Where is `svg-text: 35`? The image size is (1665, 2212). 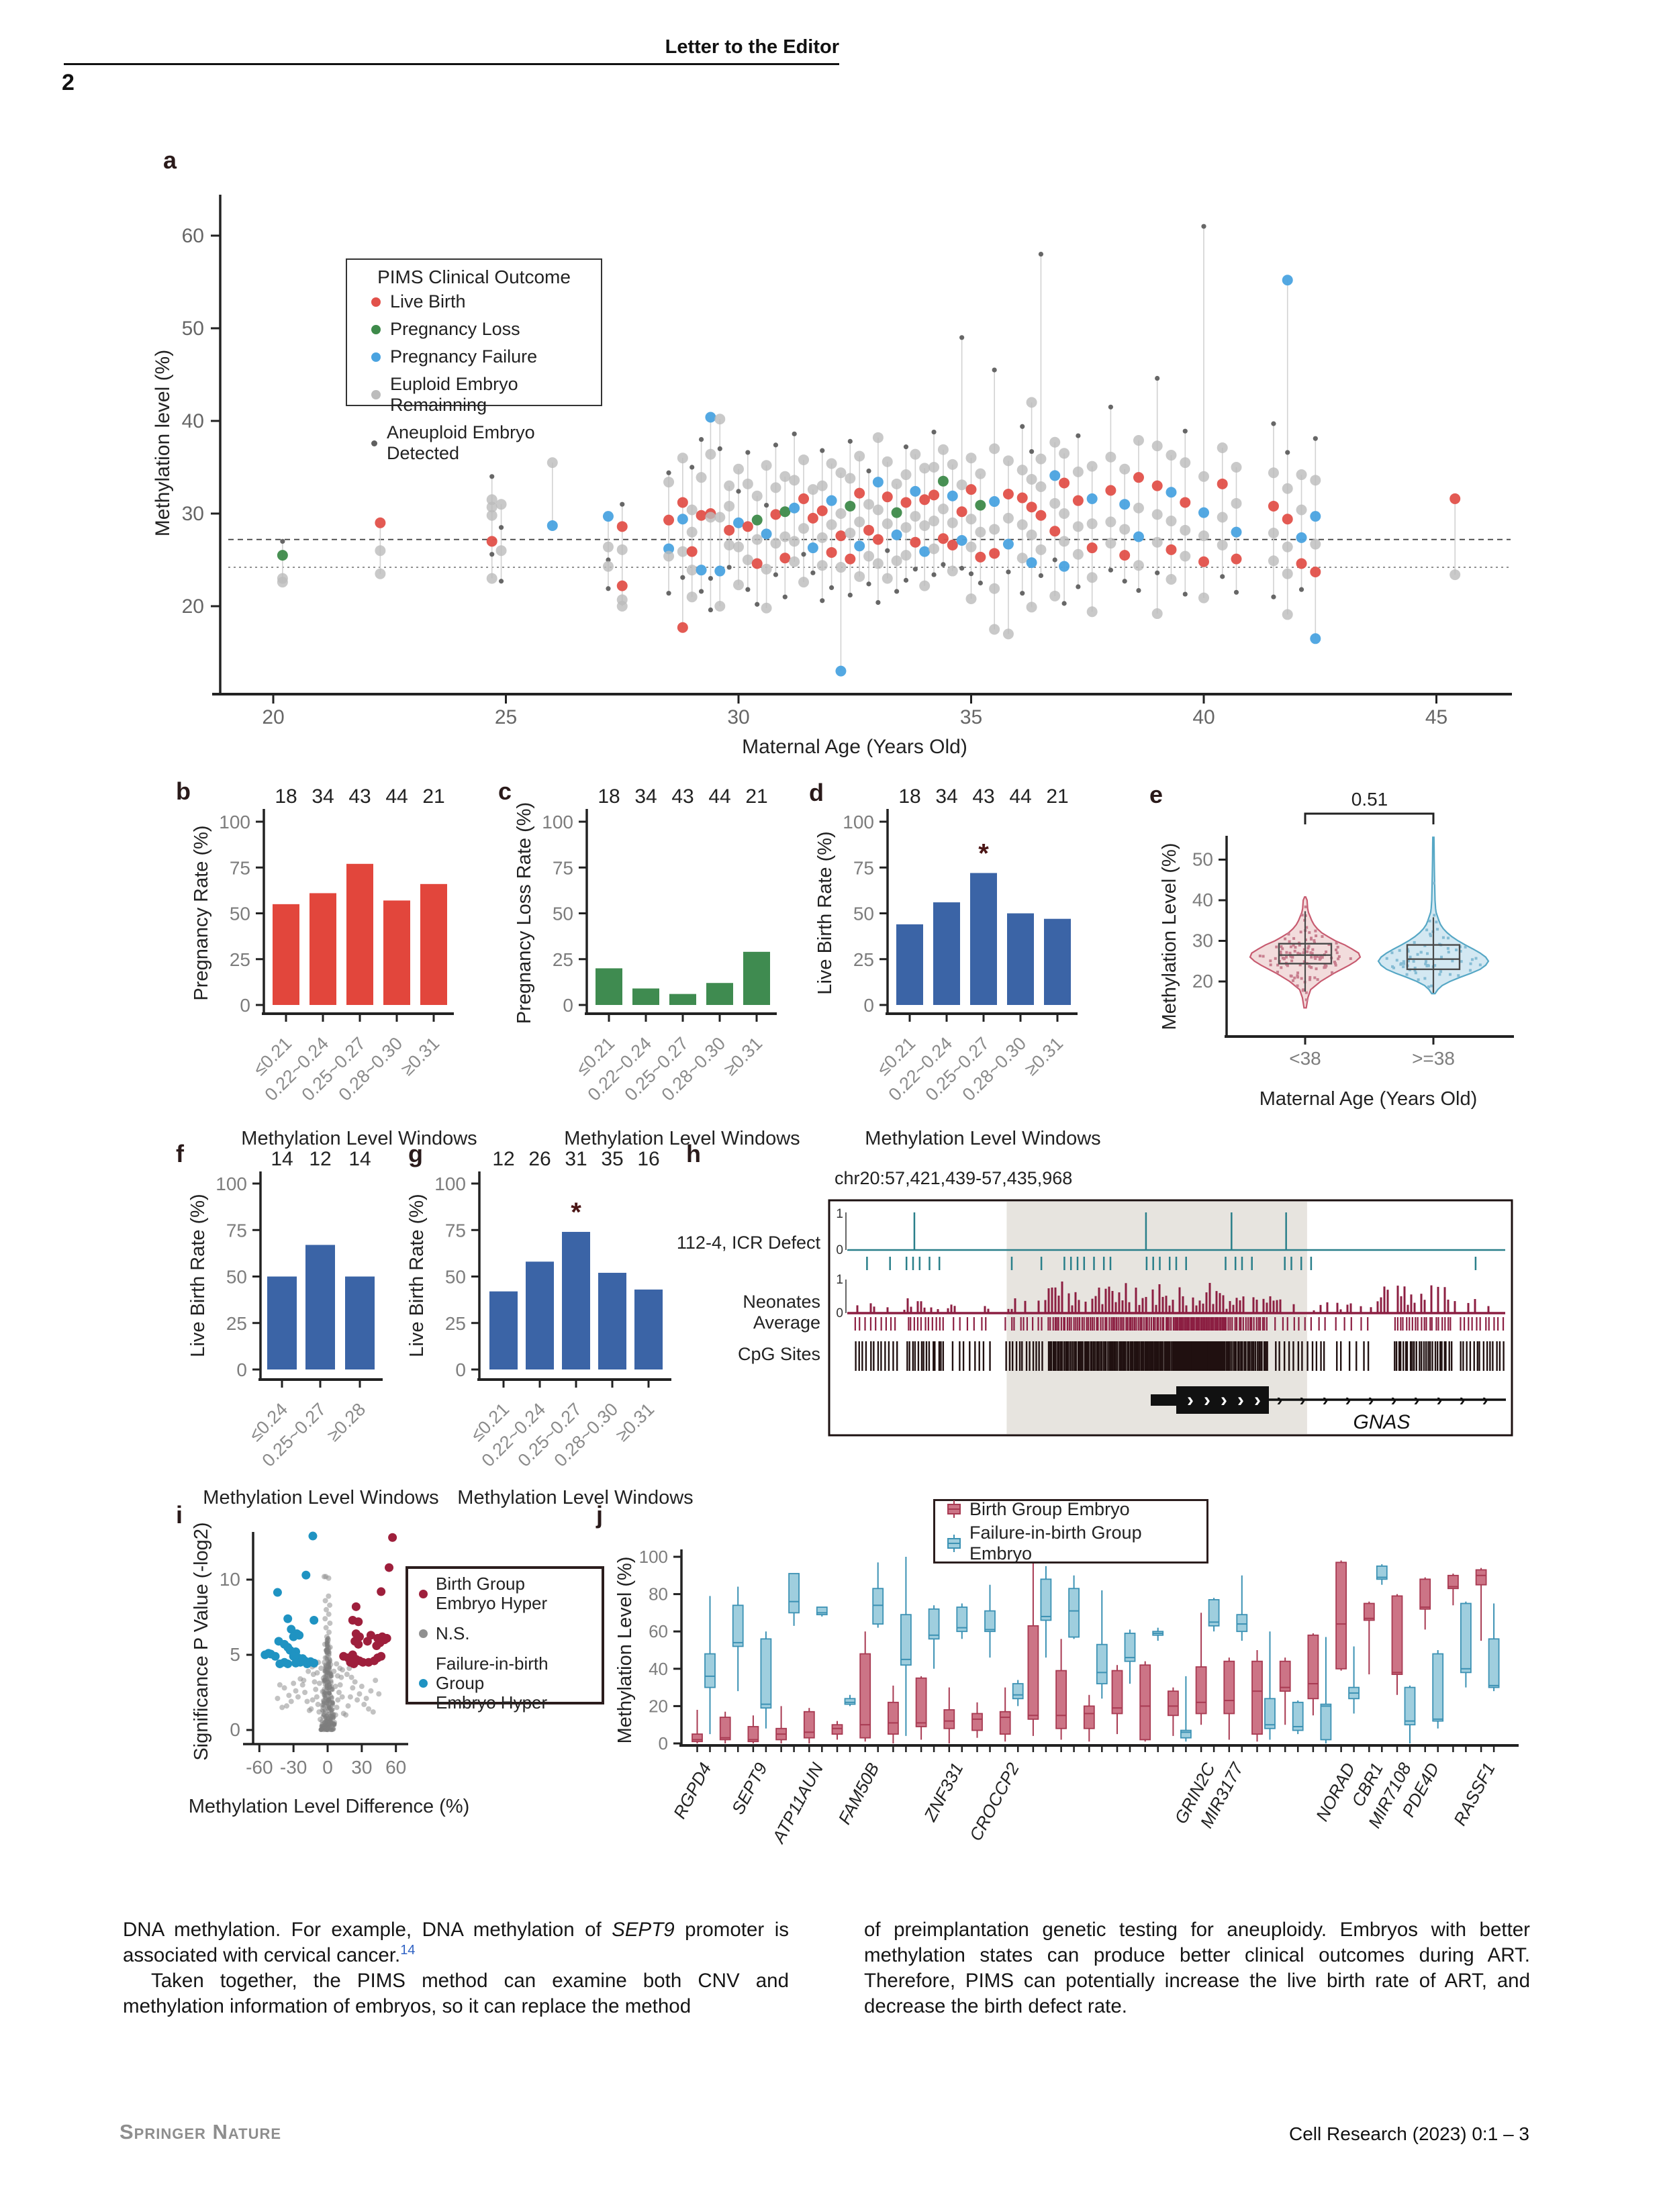 svg-text: 35 is located at coordinates (612, 1159).